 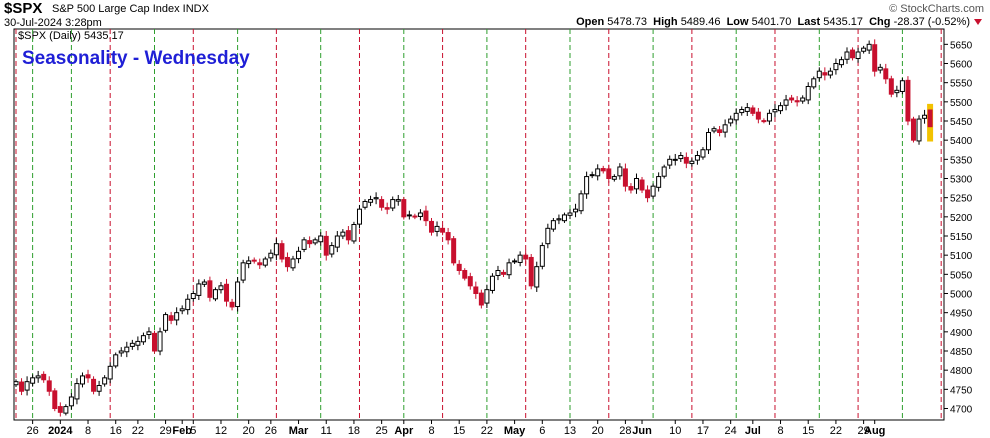 What do you see at coordinates (961, 275) in the screenshot?
I see `y-tick-label: 5050` at bounding box center [961, 275].